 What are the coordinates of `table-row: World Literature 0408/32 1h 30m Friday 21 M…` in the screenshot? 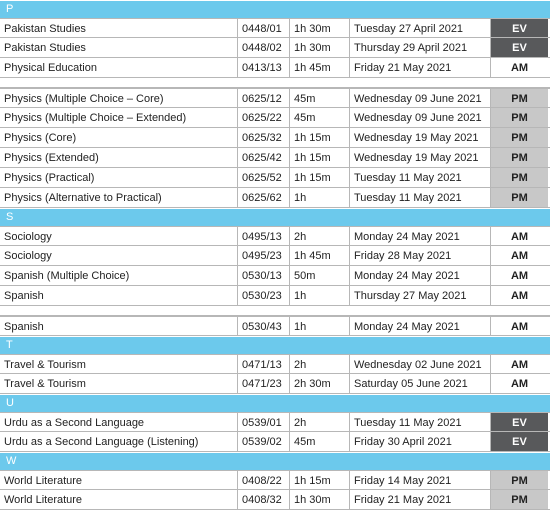 It's located at (275, 500).